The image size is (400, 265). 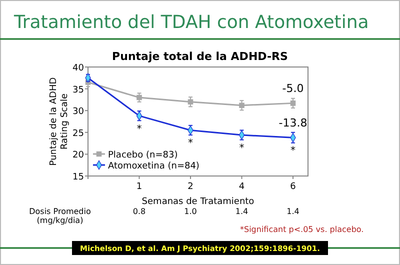 What do you see at coordinates (78, 155) in the screenshot?
I see `y-tick-label: 20` at bounding box center [78, 155].